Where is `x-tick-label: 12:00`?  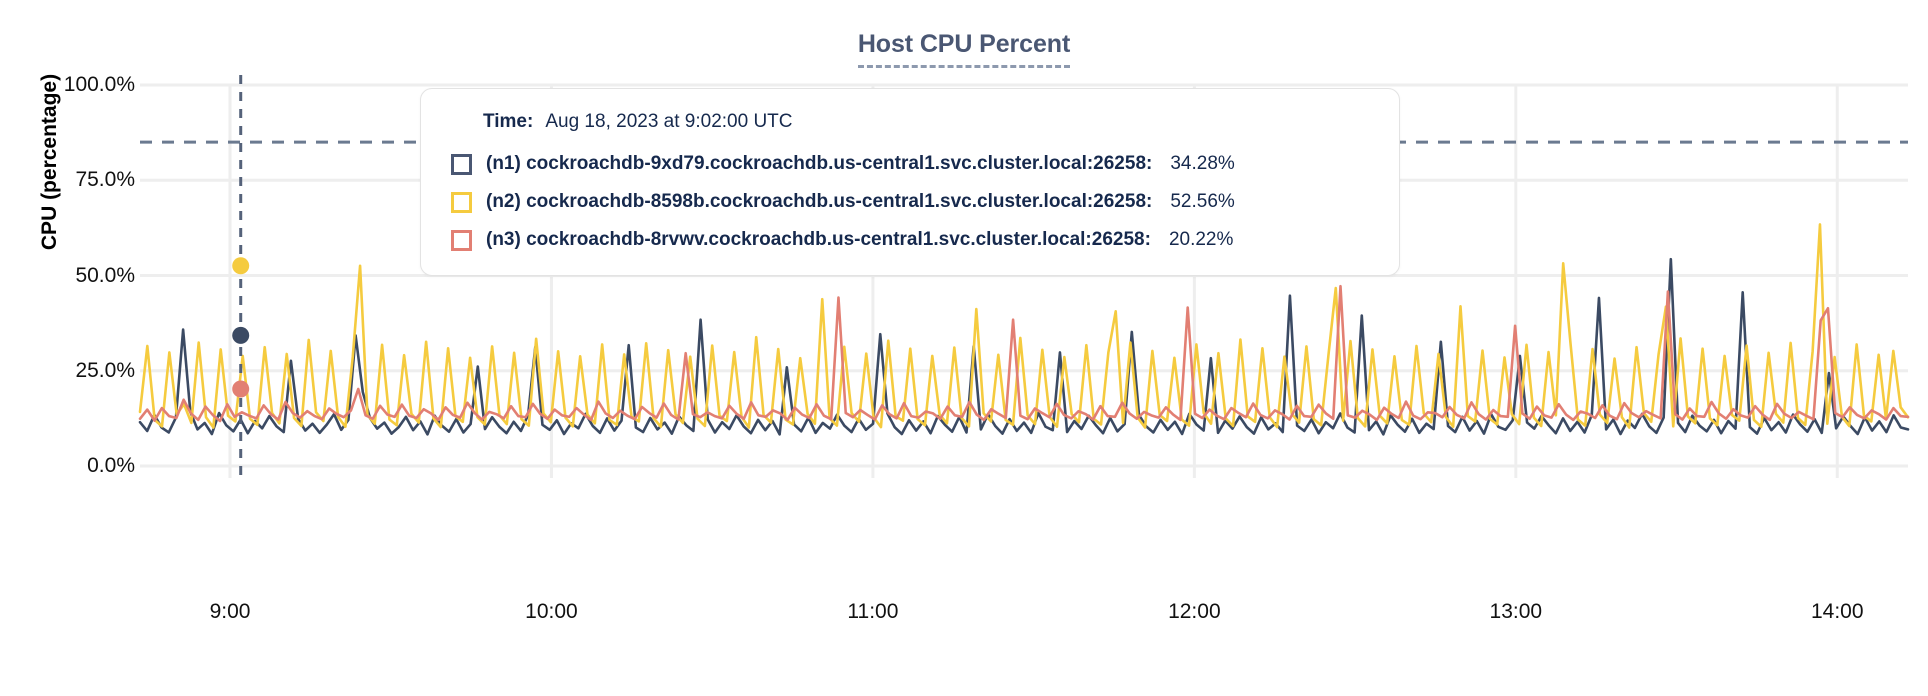 x-tick-label: 12:00 is located at coordinates (1194, 611).